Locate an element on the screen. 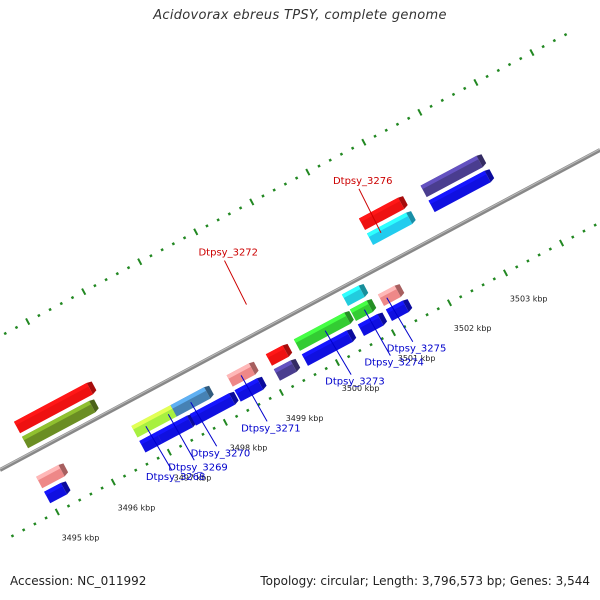 This screenshot has width=600, height=600. accession-text: Accession: NC_011992 is located at coordinates (78, 581).